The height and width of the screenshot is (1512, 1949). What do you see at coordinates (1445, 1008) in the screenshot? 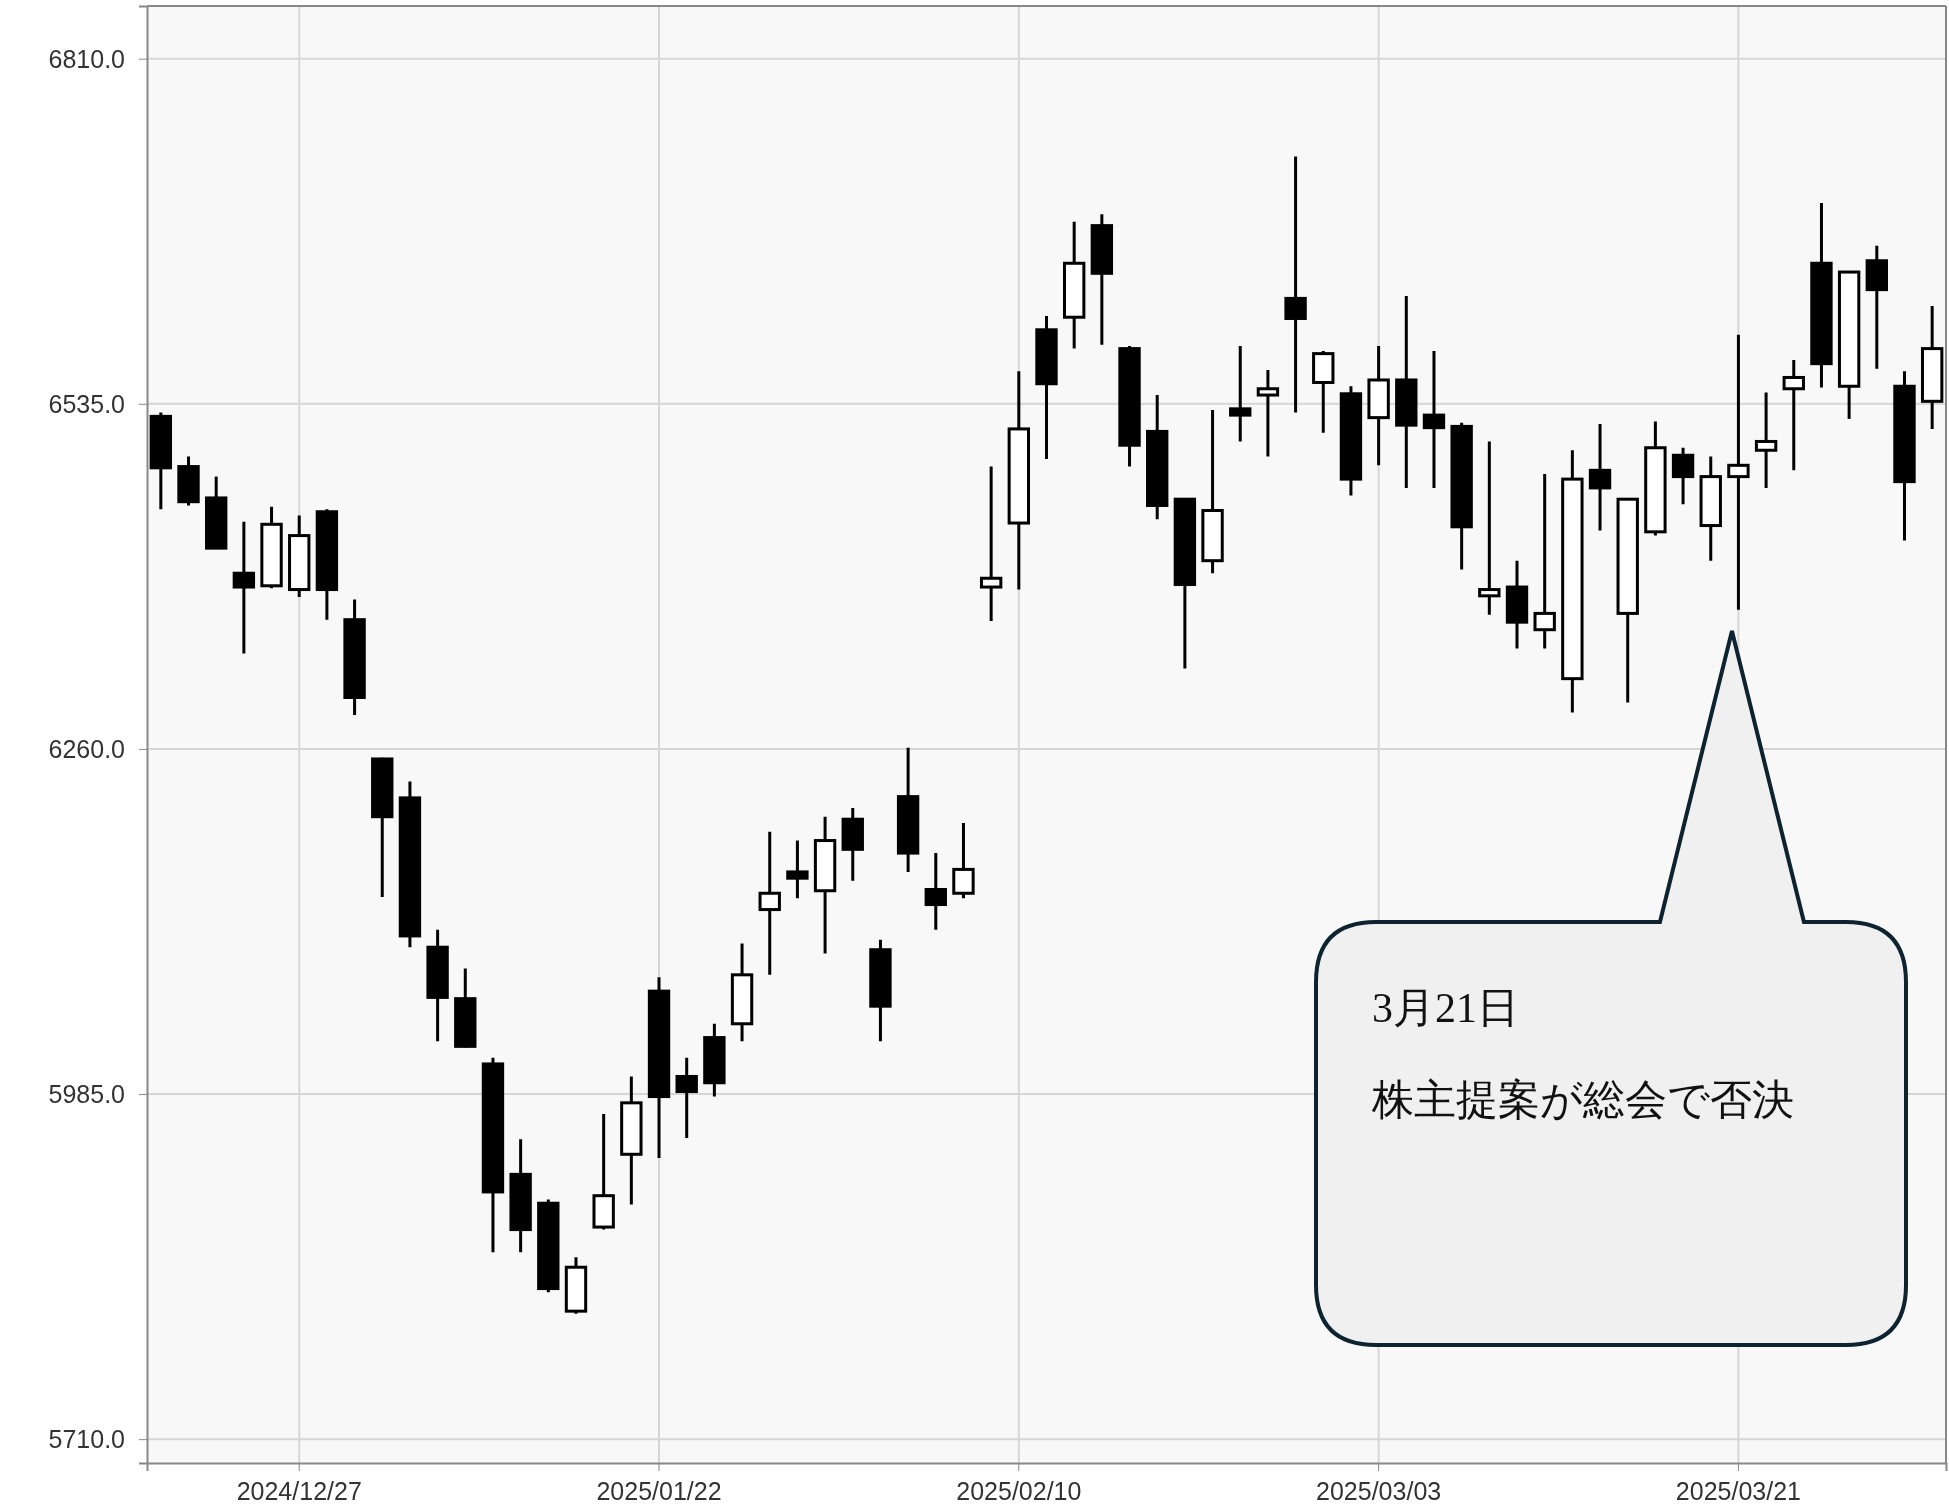
I see `annotation: 3月21日` at bounding box center [1445, 1008].